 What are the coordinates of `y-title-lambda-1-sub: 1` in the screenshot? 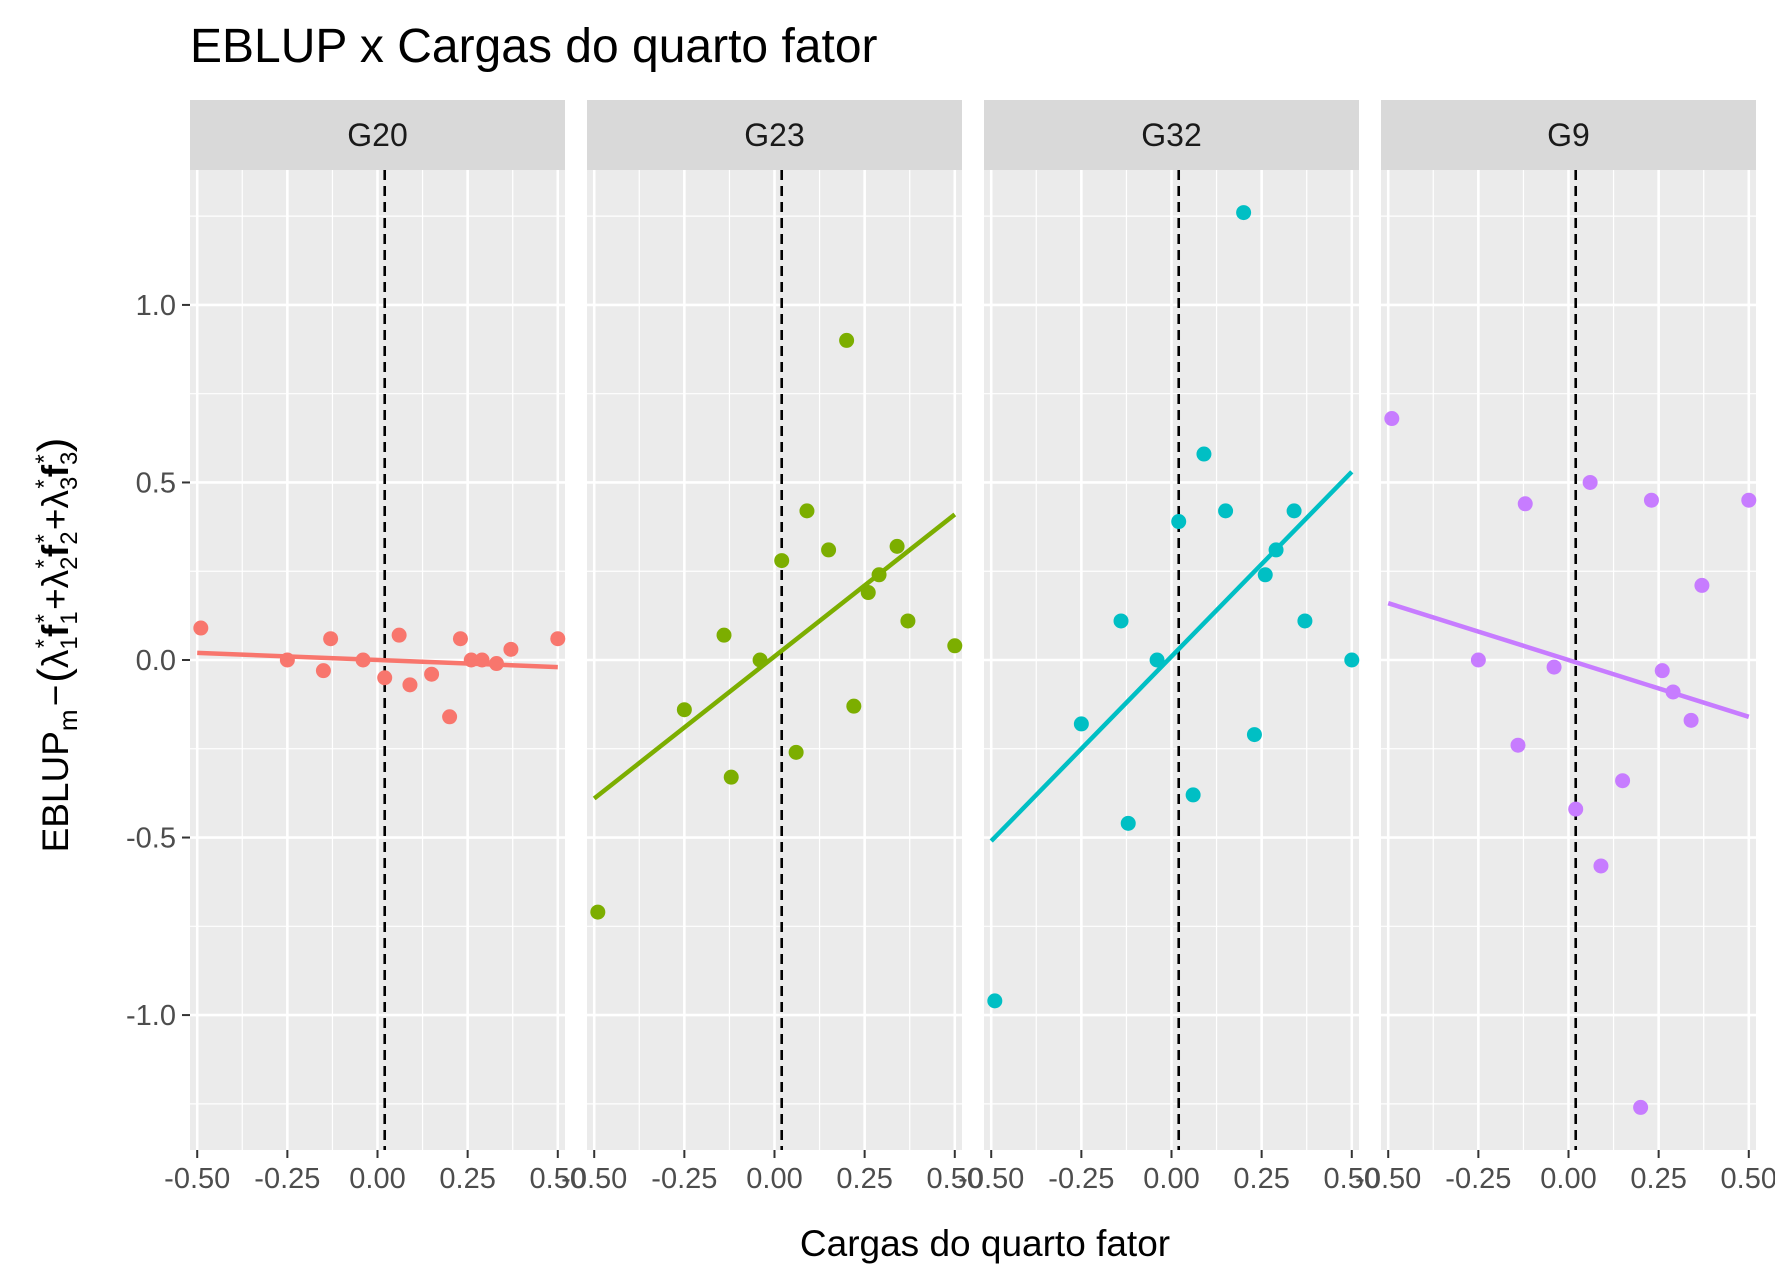 It's located at (69, 642).